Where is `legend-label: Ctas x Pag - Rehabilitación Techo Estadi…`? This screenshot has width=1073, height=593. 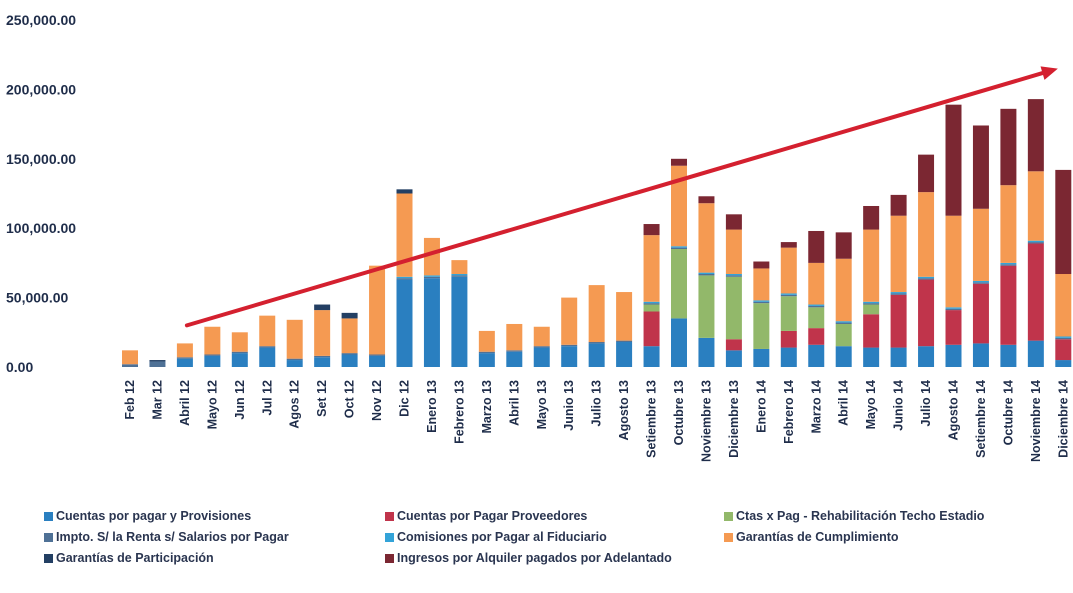 legend-label: Ctas x Pag - Rehabilitación Techo Estadi… is located at coordinates (860, 516).